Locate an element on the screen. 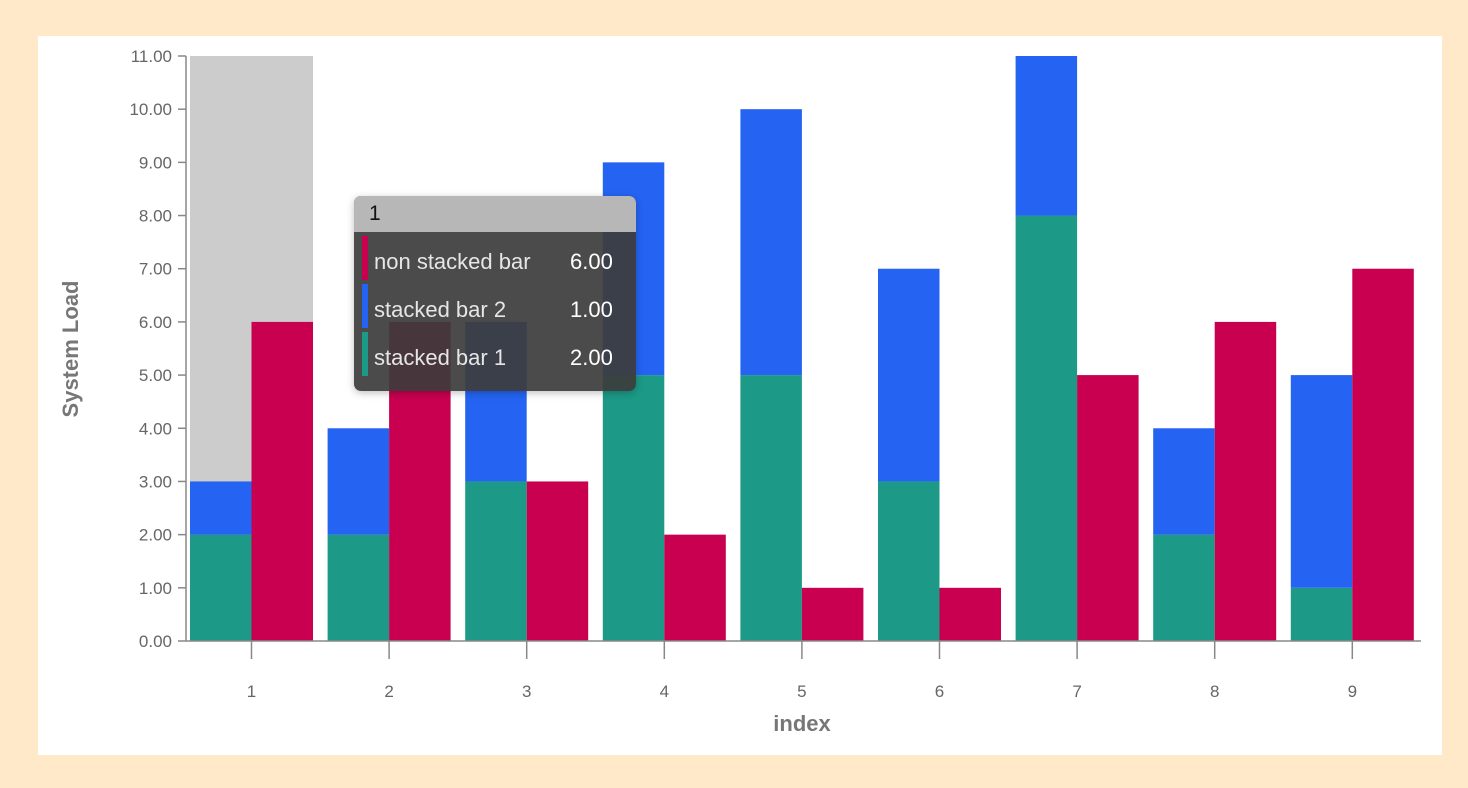 The image size is (1468, 788). x-tick-label: 7 is located at coordinates (1076, 691).